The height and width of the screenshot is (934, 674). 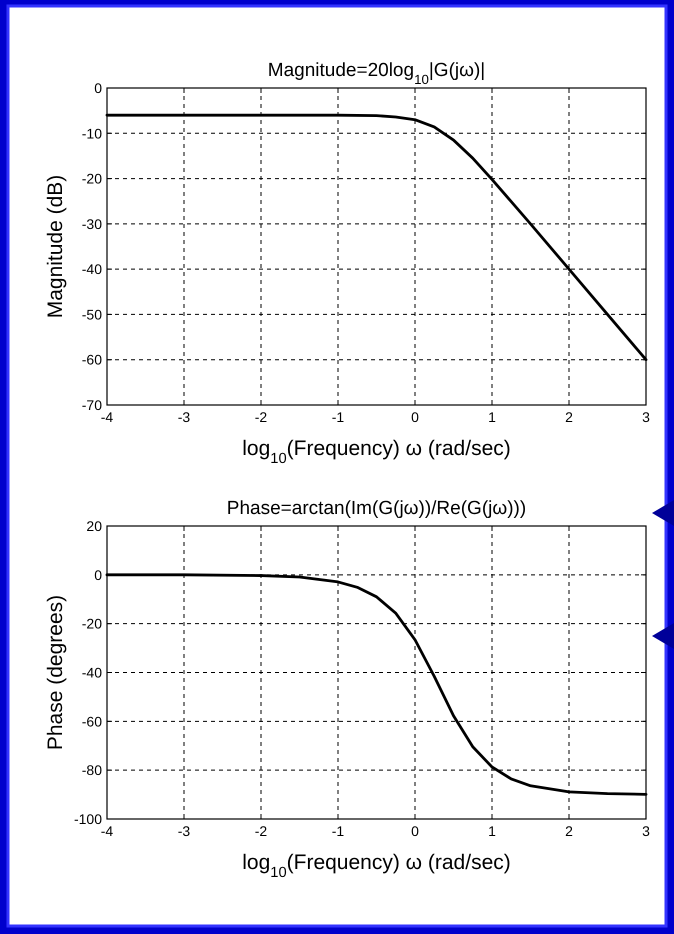 I want to click on y-tick-label: -30, so click(x=92, y=224).